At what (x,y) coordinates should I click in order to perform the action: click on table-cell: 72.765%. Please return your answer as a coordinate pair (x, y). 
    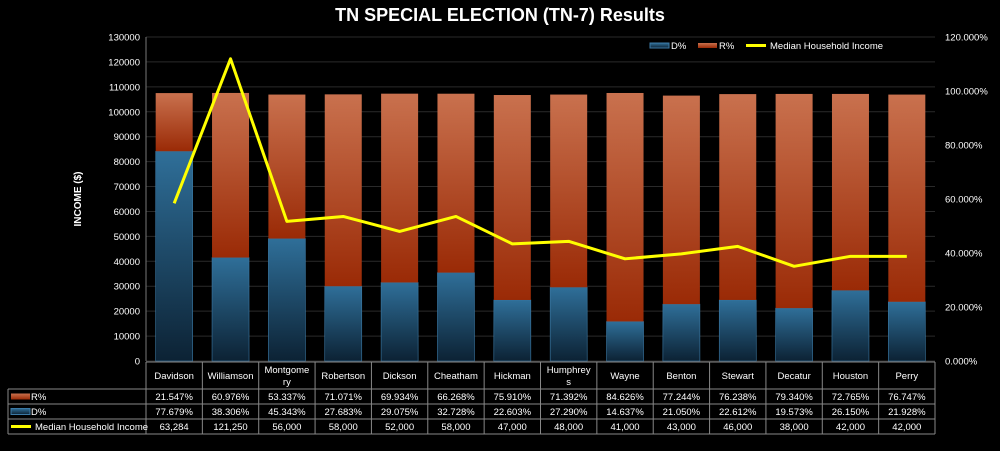
    Looking at the image, I should click on (851, 397).